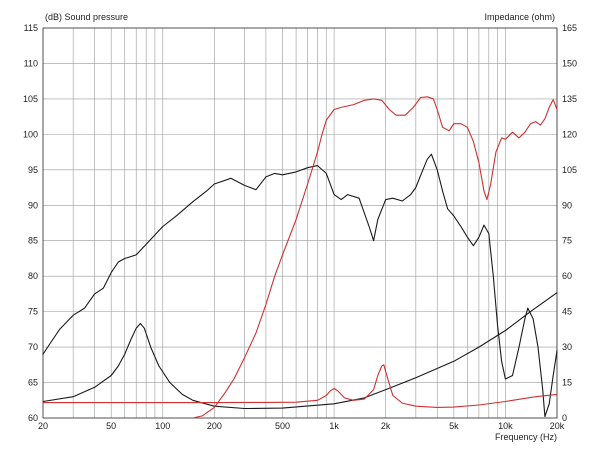 Image resolution: width=600 pixels, height=450 pixels. What do you see at coordinates (282, 426) in the screenshot?
I see `x-tick-label: 500` at bounding box center [282, 426].